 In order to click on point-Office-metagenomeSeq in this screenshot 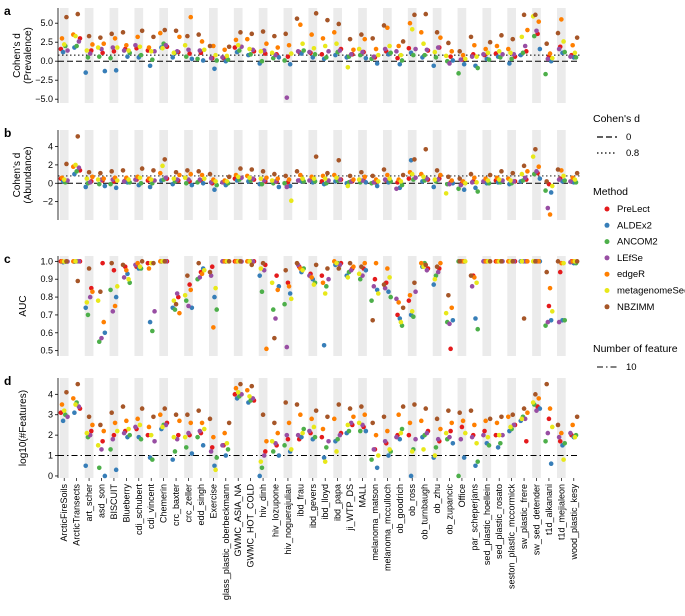, I will do `click(465, 183)`.